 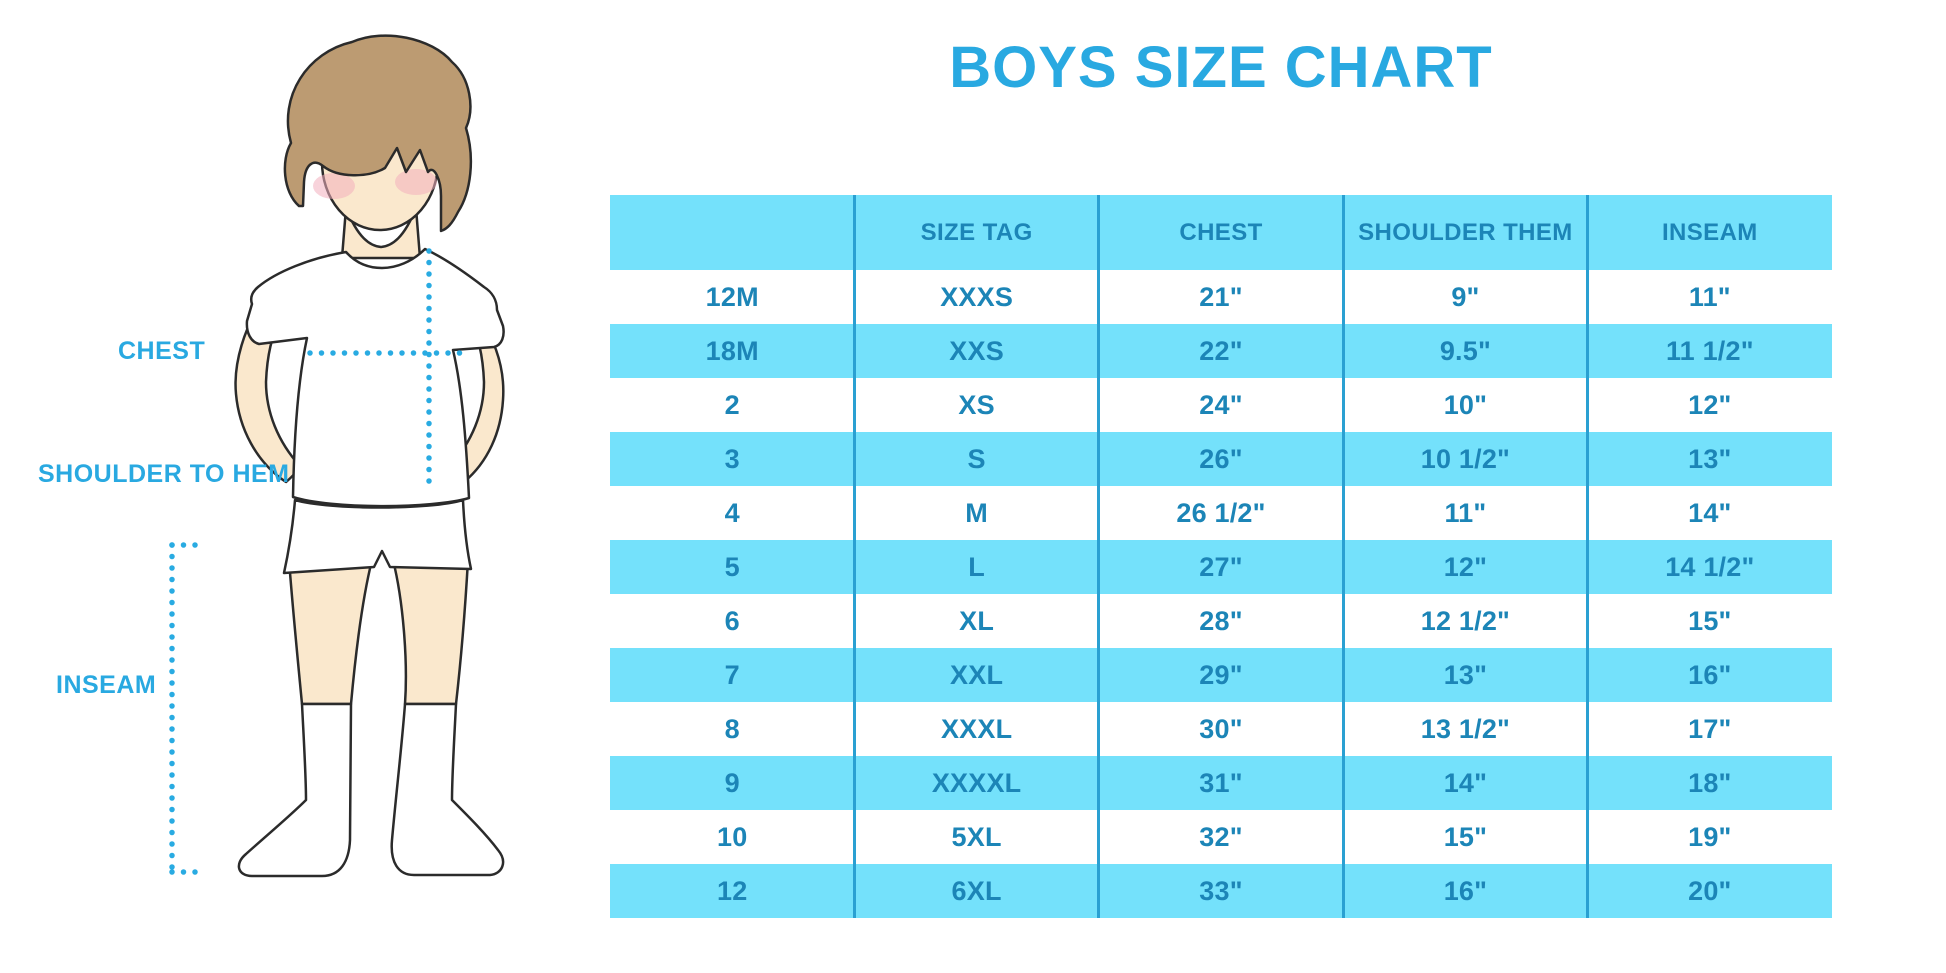 What do you see at coordinates (1710, 728) in the screenshot?
I see `table-cell: 17"` at bounding box center [1710, 728].